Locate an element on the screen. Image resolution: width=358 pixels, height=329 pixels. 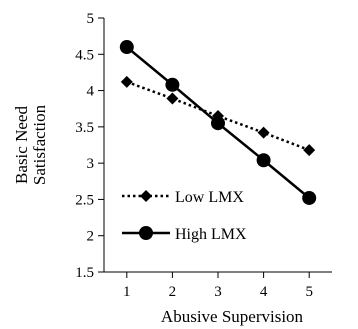
legend-label-high-lmx: High LMX is located at coordinates (211, 234).